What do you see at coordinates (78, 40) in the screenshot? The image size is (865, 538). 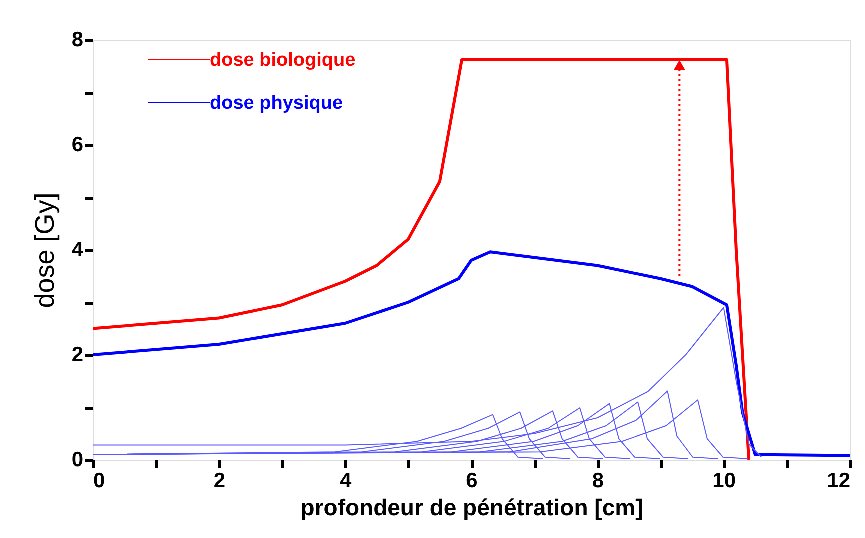 I see `y-tick-label: 8` at bounding box center [78, 40].